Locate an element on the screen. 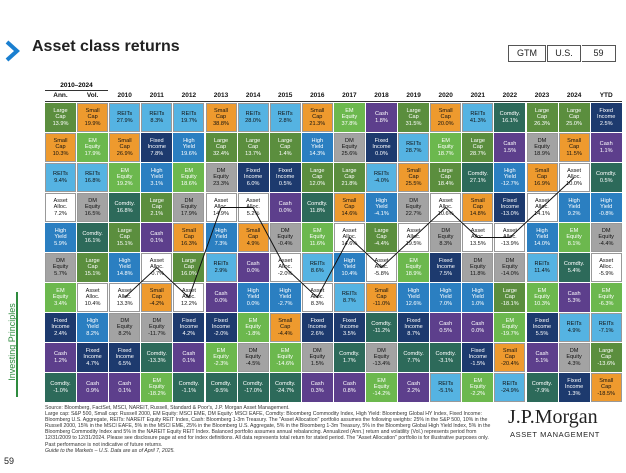 The image size is (626, 473). return-value: 19.2% is located at coordinates (124, 184).